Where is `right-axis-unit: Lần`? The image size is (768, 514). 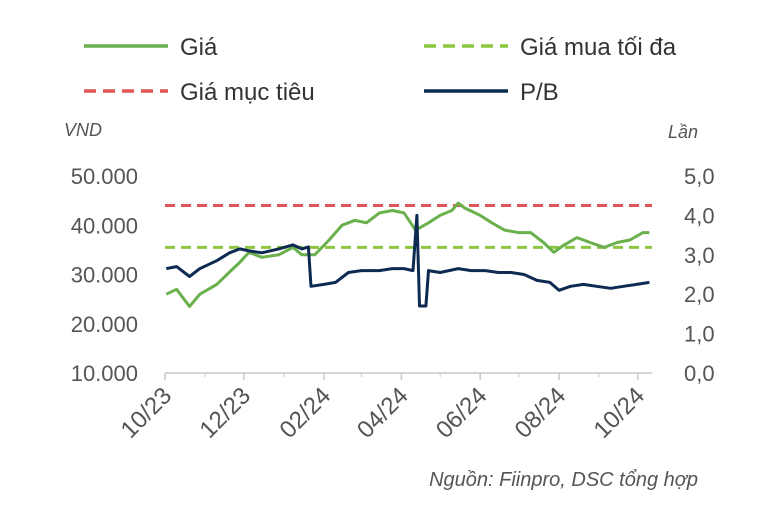
right-axis-unit: Lần is located at coordinates (683, 132).